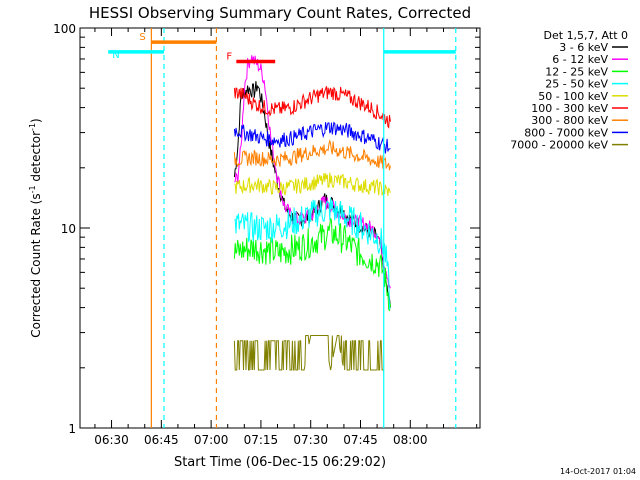 This screenshot has width=640, height=480. Describe the element at coordinates (115, 55) in the screenshot. I see `annotation-label-n: N` at that location.